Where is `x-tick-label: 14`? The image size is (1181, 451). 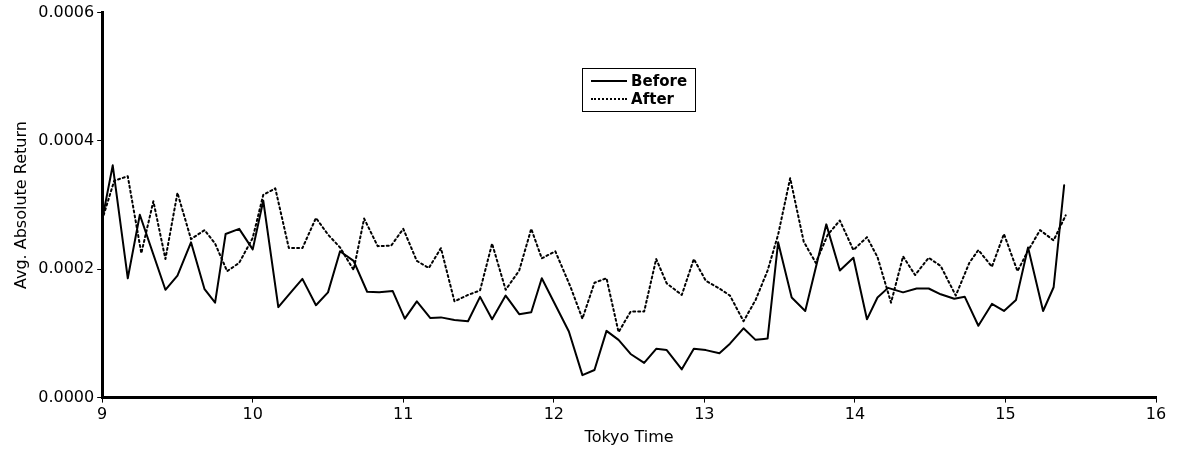
x-tick-label: 14 is located at coordinates (855, 414).